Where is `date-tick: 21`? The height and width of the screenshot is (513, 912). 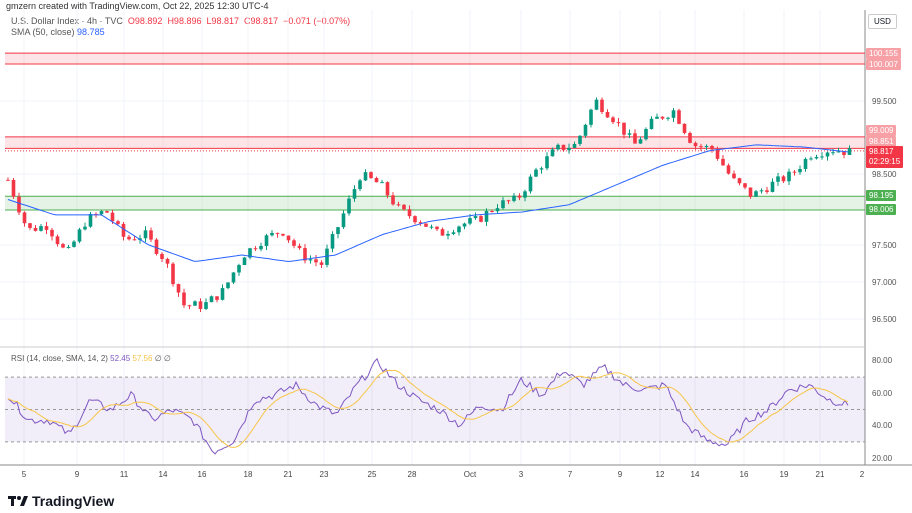 date-tick: 21 is located at coordinates (820, 474).